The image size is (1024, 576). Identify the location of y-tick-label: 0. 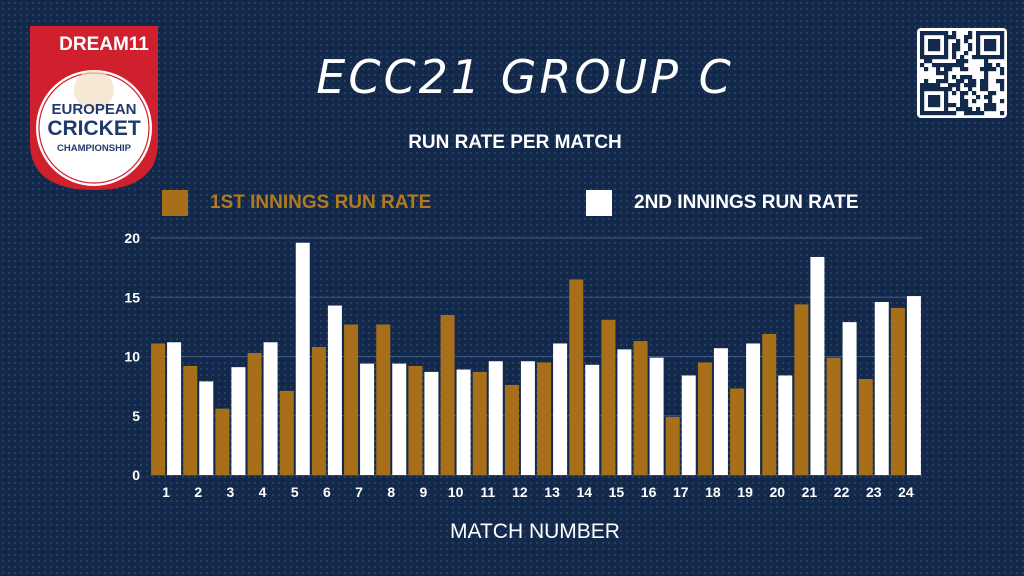
(136, 475).